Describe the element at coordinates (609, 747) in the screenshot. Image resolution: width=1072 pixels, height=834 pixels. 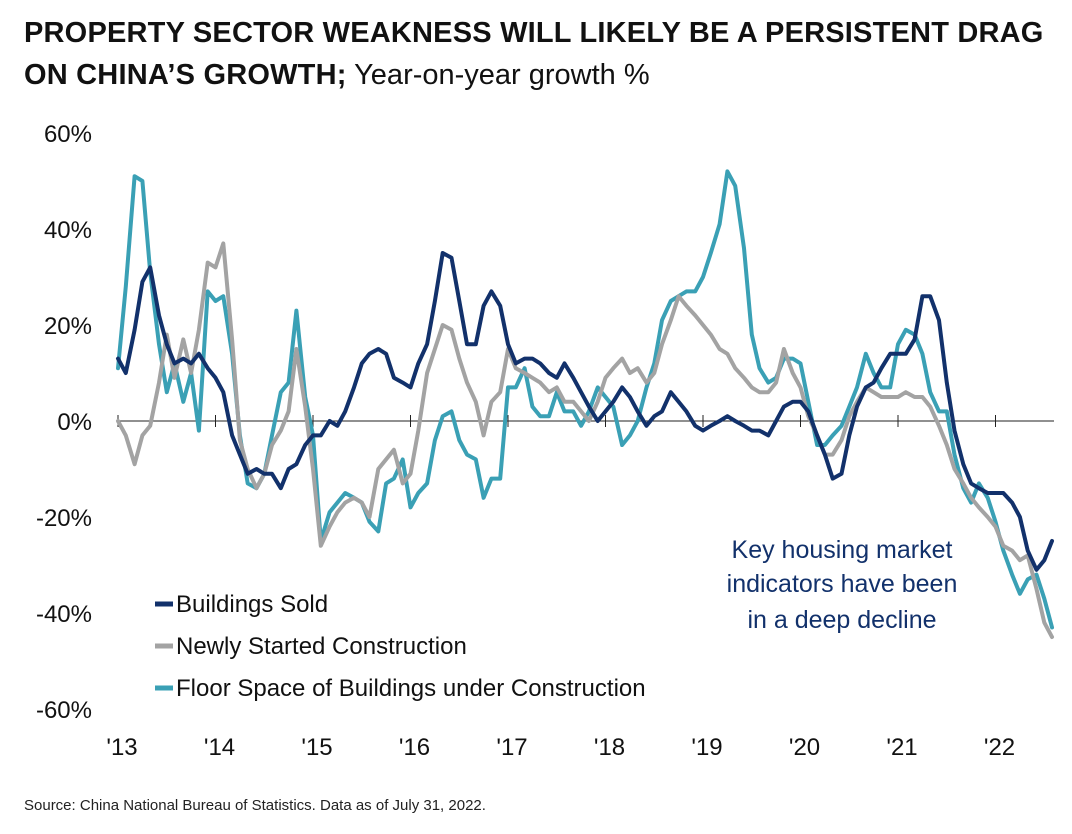
I see `x-tick-label: '18` at that location.